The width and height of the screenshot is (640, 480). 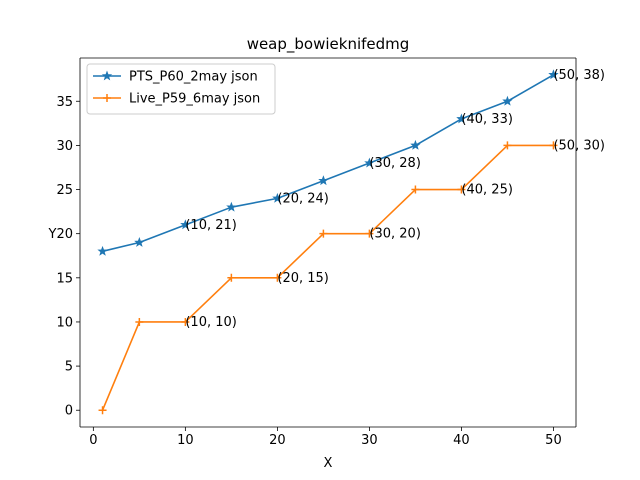 I want to click on y-tick-label: 35, so click(x=64, y=102).